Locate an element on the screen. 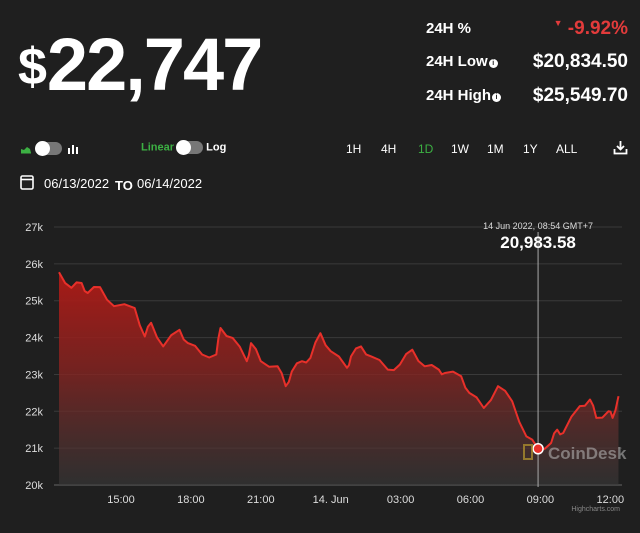 This screenshot has height=533, width=640. stat-24h-high-label: 24H High i is located at coordinates (464, 95).